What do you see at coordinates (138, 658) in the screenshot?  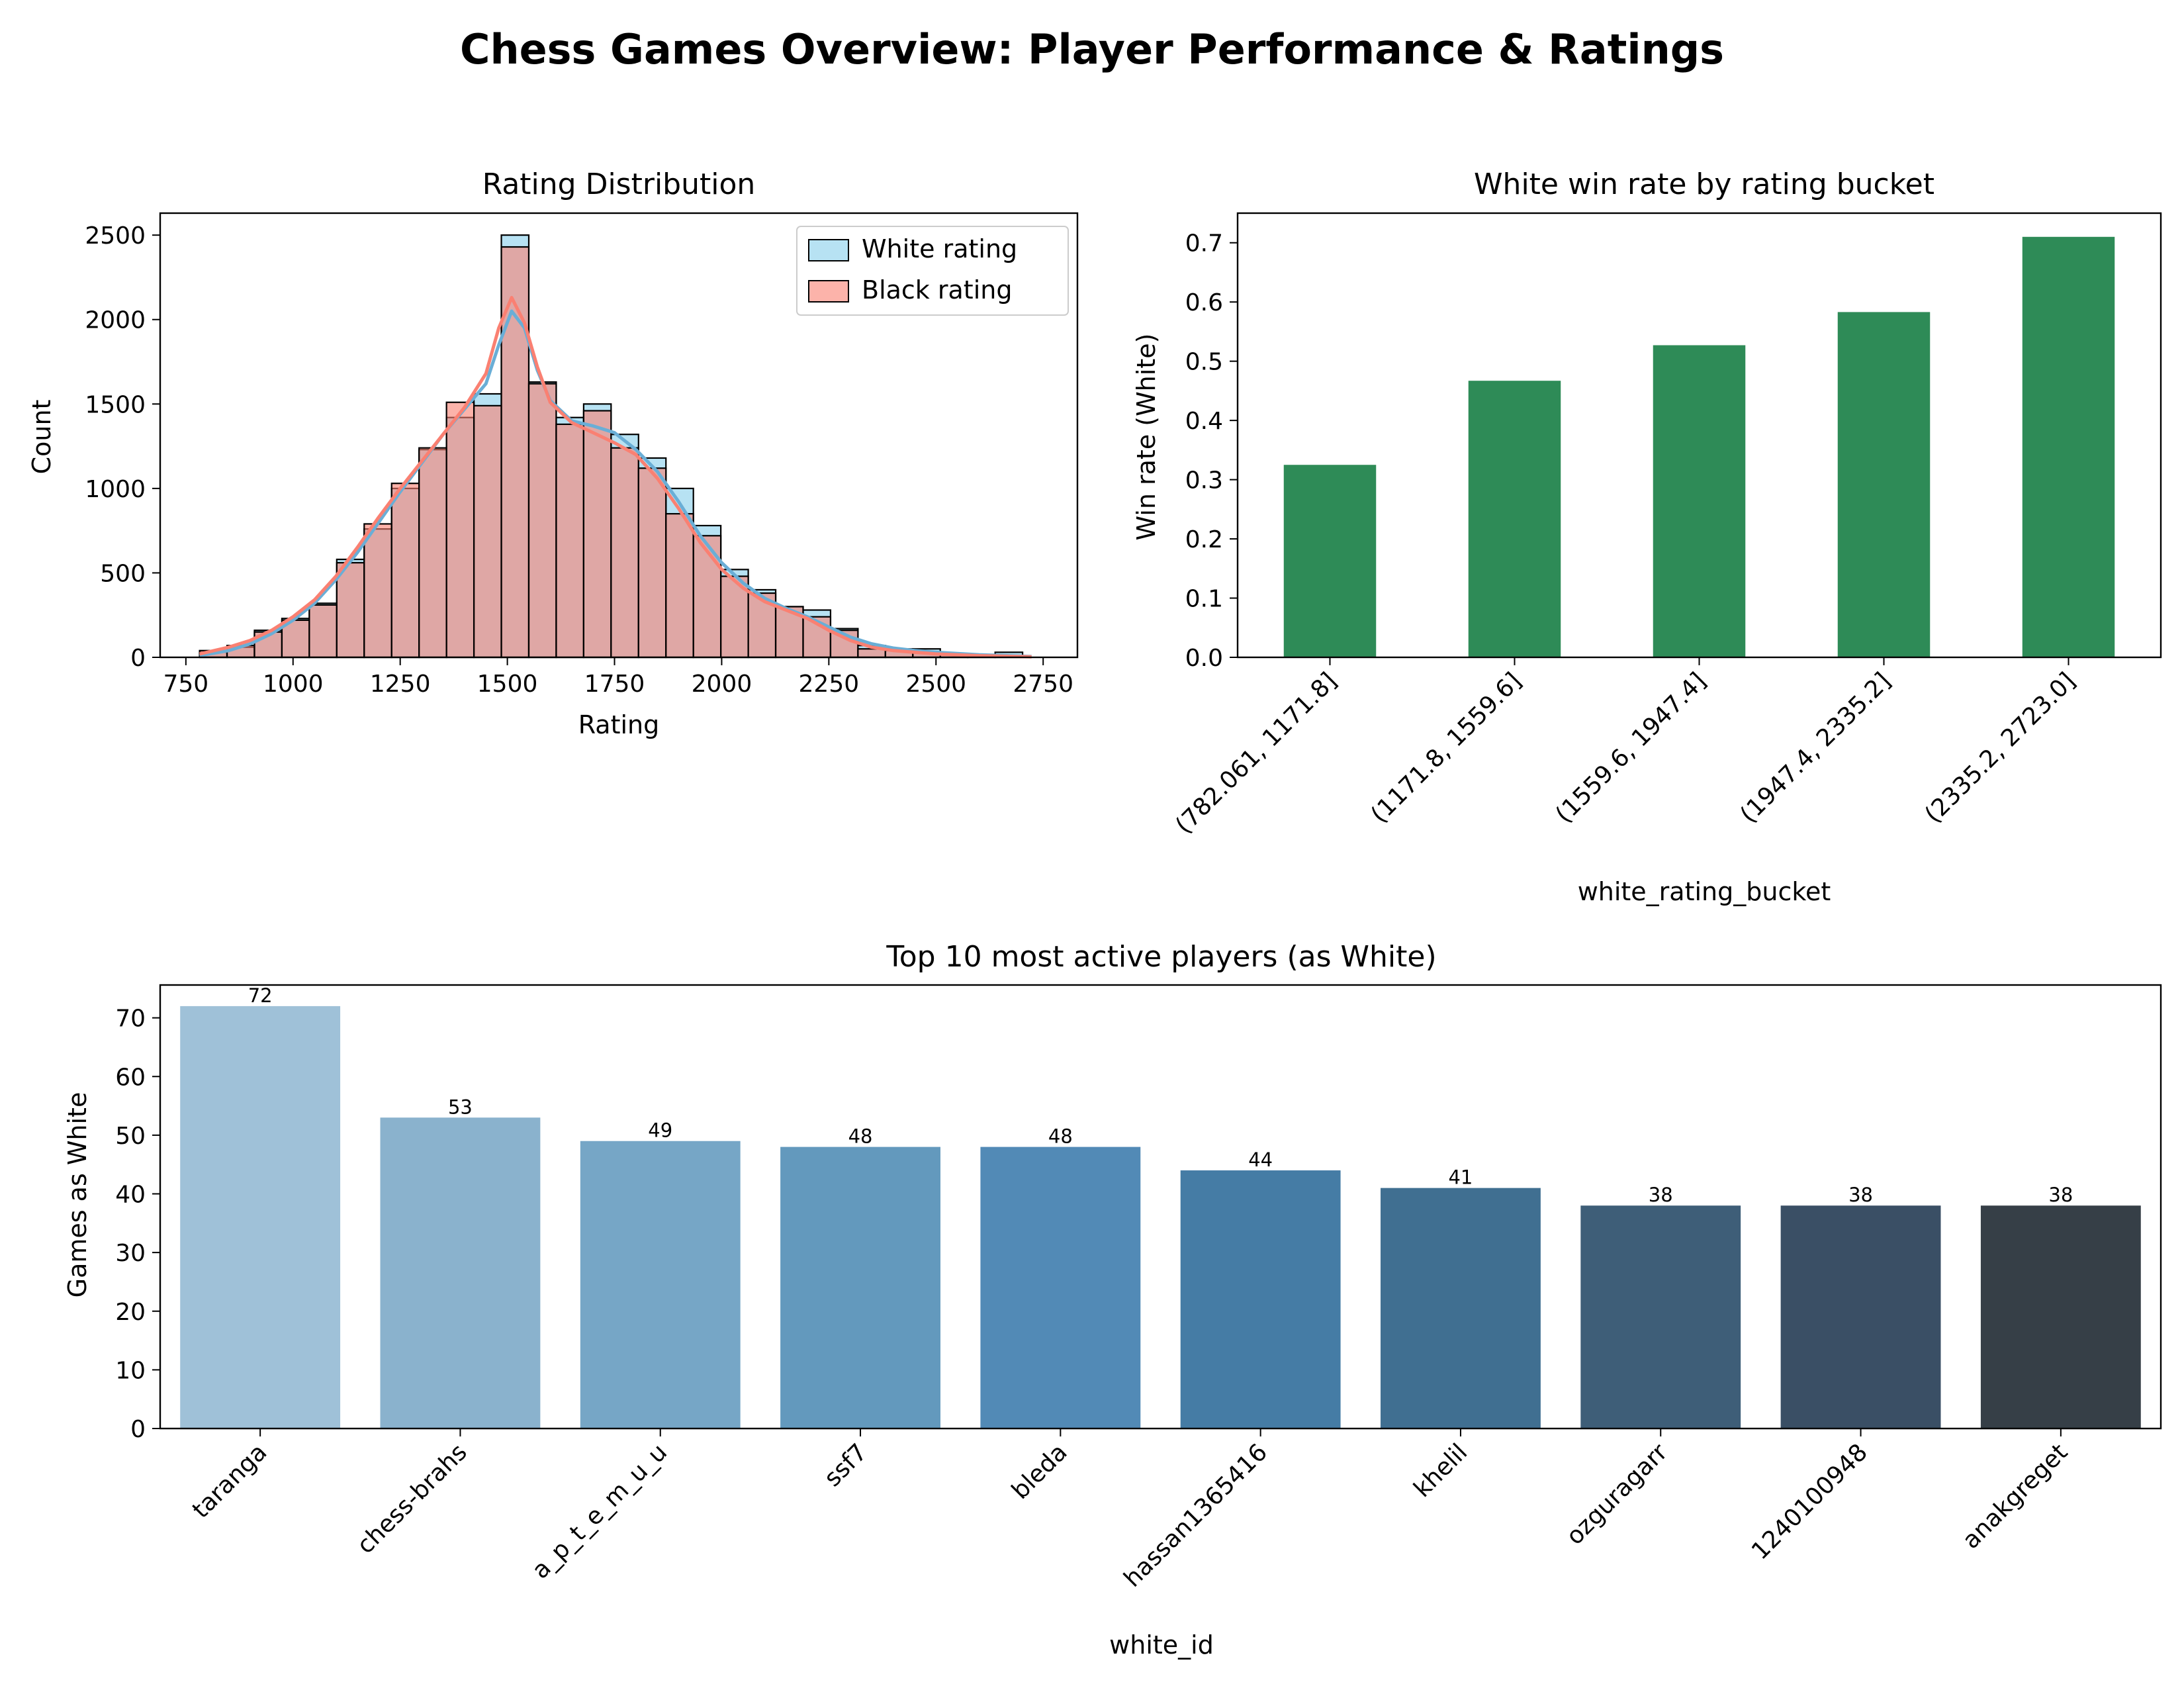 I see `y-tick-label: 0` at bounding box center [138, 658].